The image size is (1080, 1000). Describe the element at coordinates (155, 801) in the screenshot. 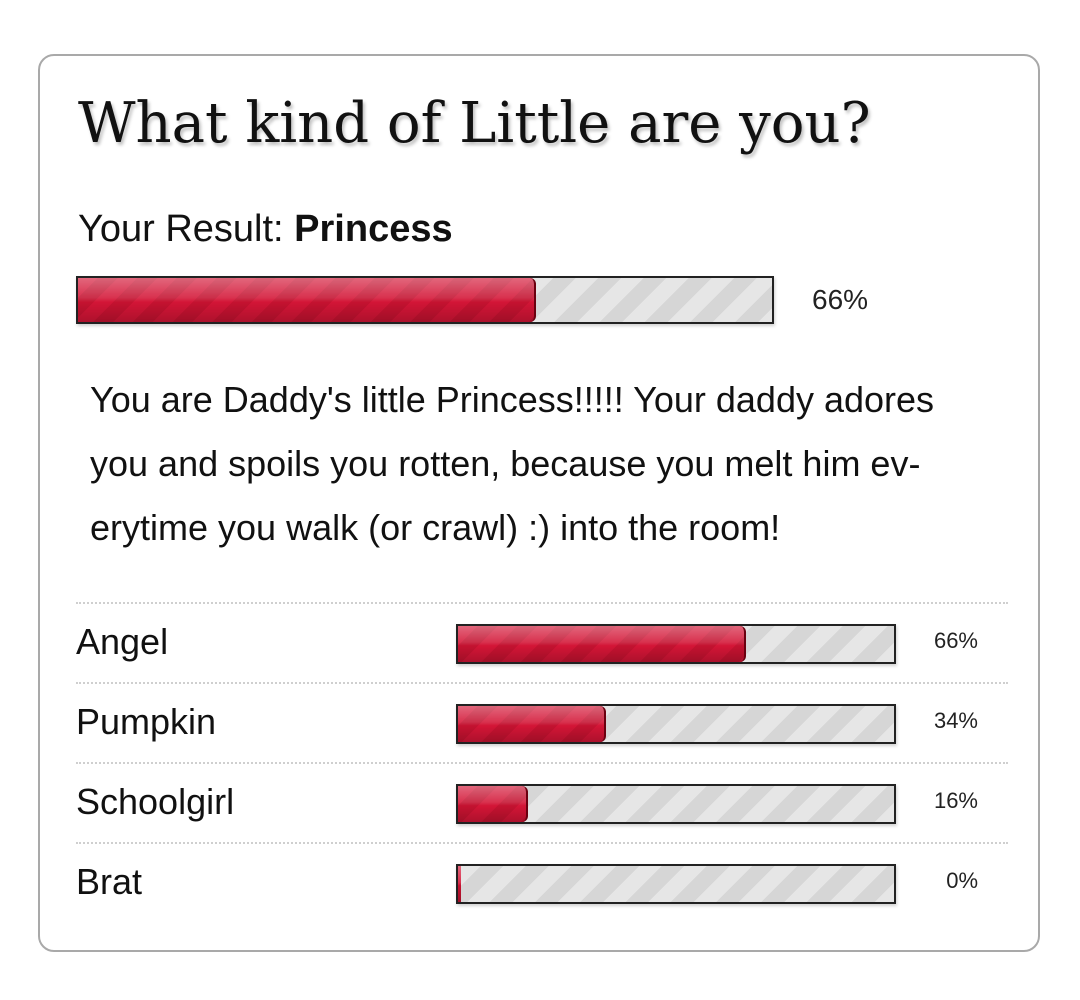

I see `score-label: Schoolgirl` at that location.